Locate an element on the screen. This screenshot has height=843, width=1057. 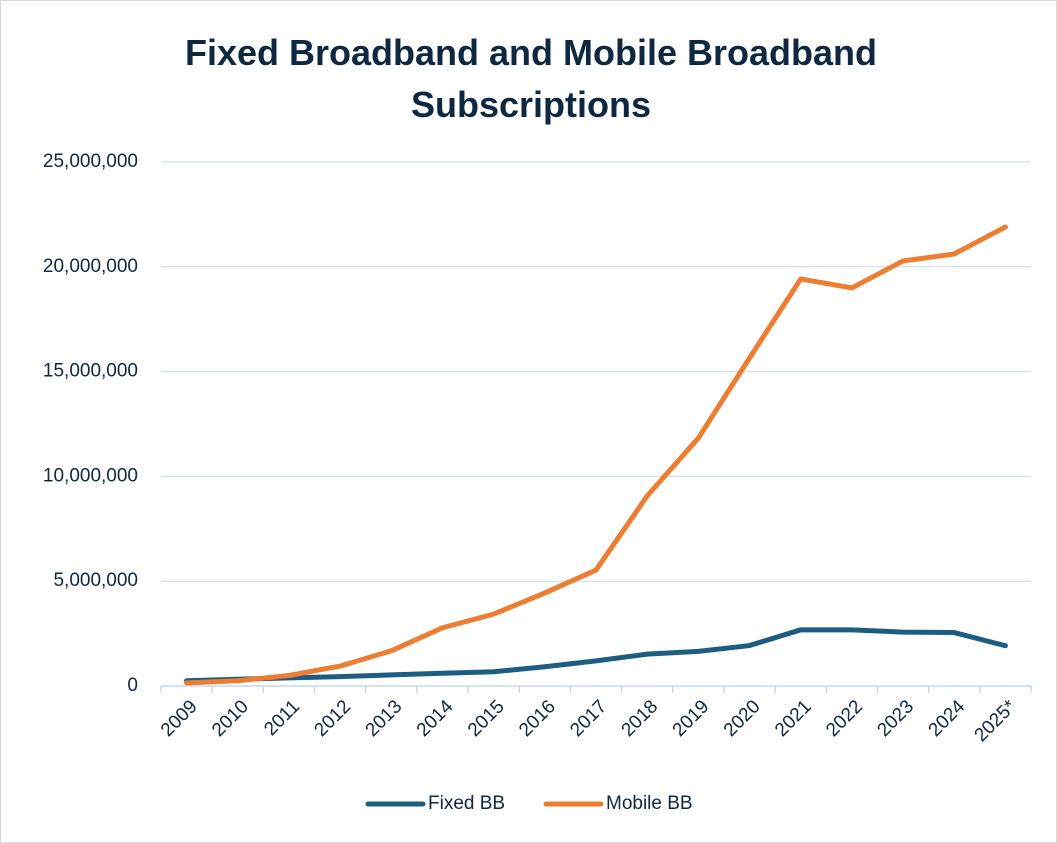
x-tick-label: 2016 is located at coordinates (537, 718).